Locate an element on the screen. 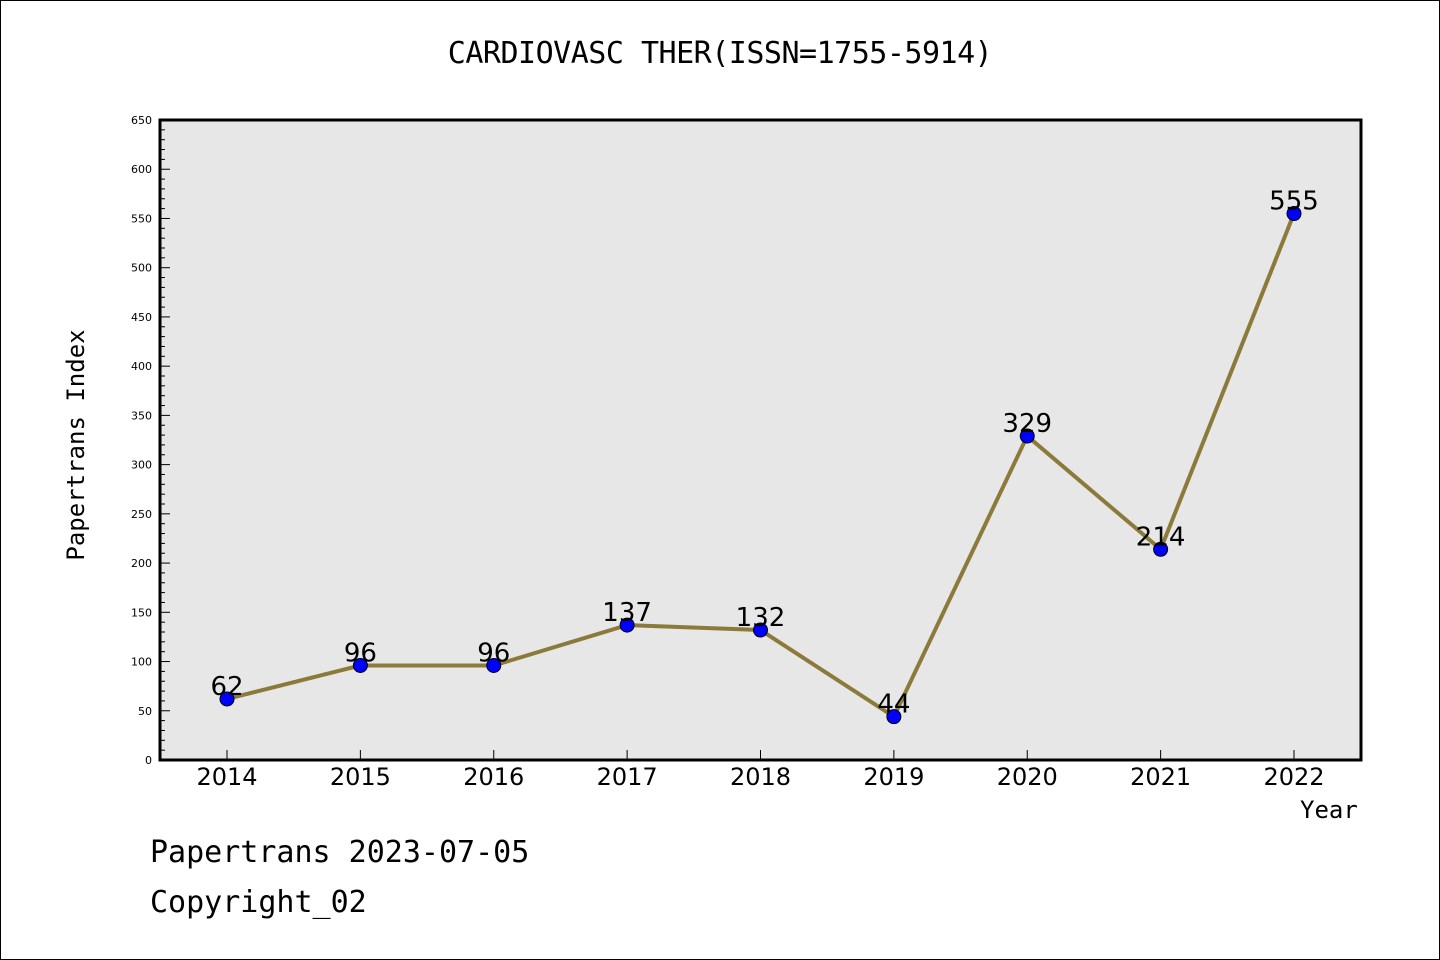 This screenshot has width=1440, height=960. x-tick-label: 2016 is located at coordinates (493, 777).